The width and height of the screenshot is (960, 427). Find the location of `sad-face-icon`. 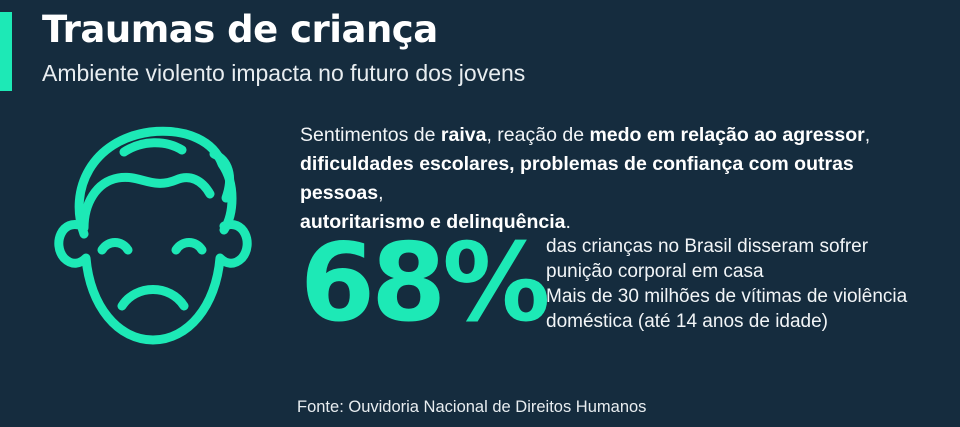

sad-face-icon is located at coordinates (153, 235).